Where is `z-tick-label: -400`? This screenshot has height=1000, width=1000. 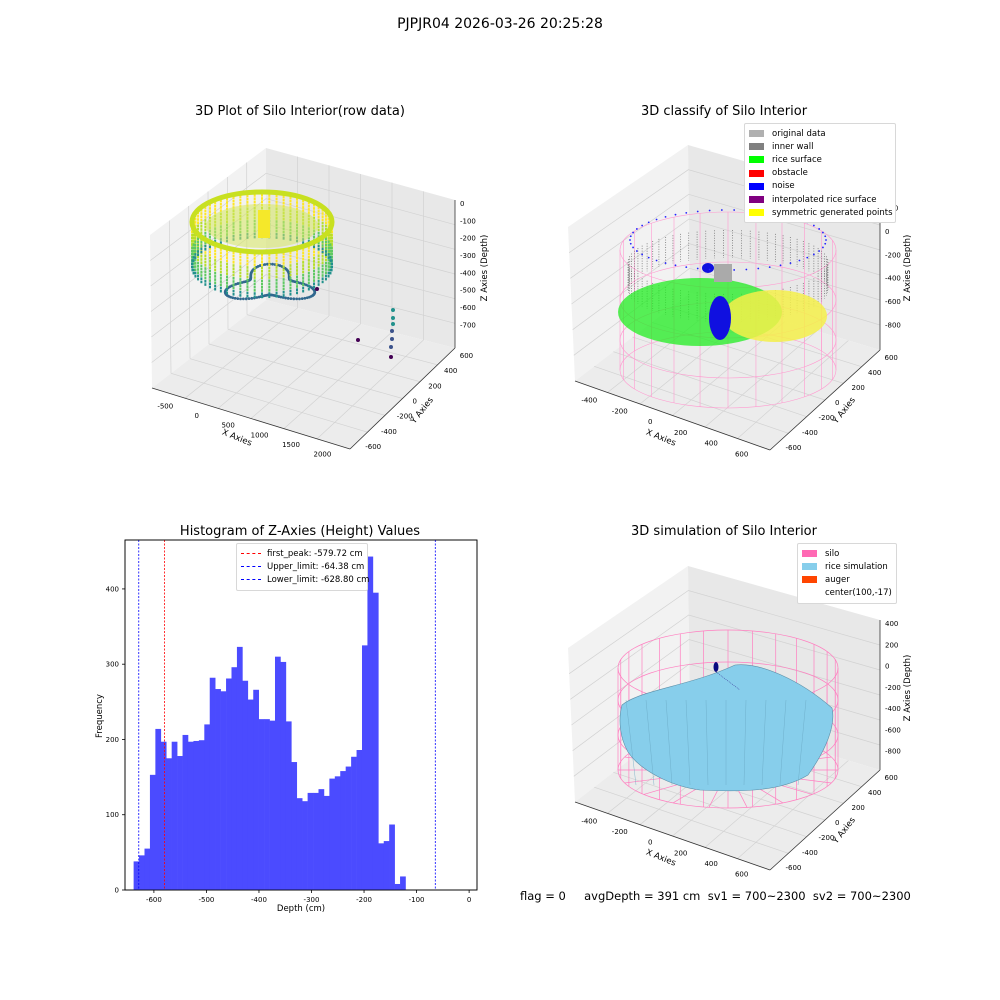
z-tick-label: -400 is located at coordinates (893, 279).